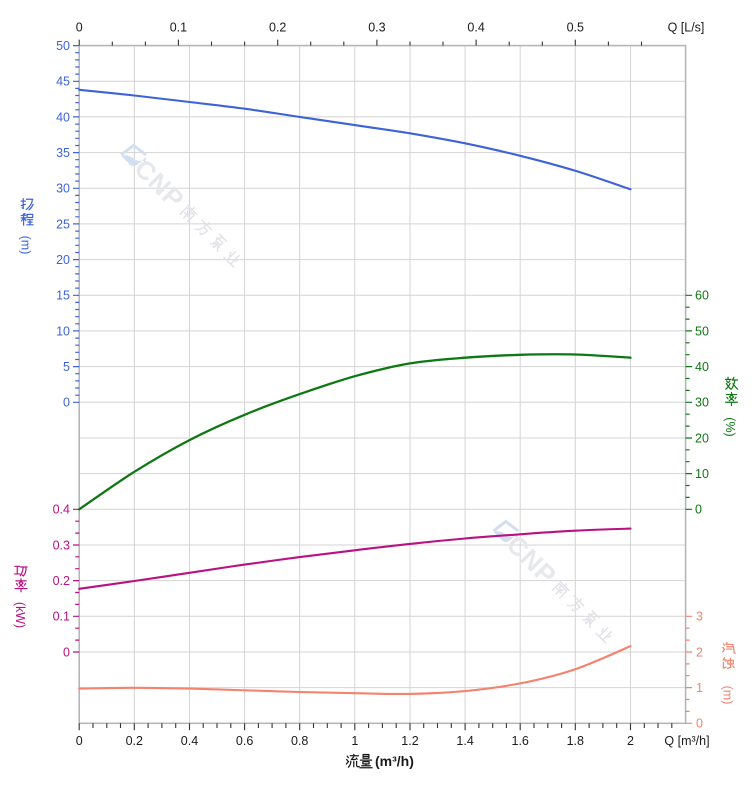  Describe the element at coordinates (575, 28) in the screenshot. I see `svg-text: 0.5` at that location.